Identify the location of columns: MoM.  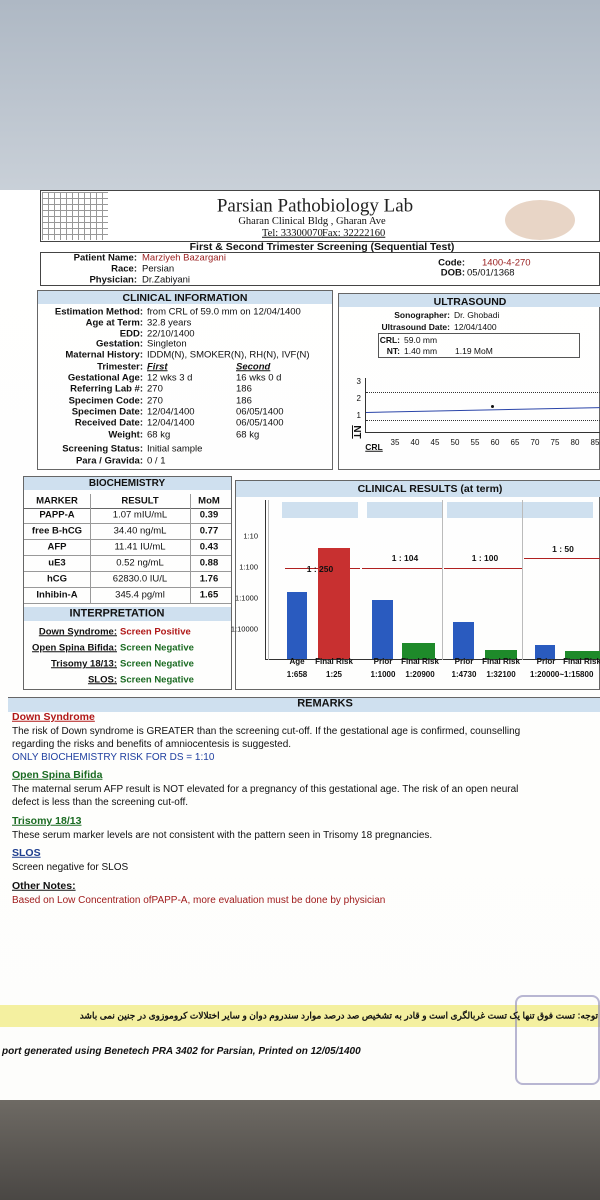
(209, 501).